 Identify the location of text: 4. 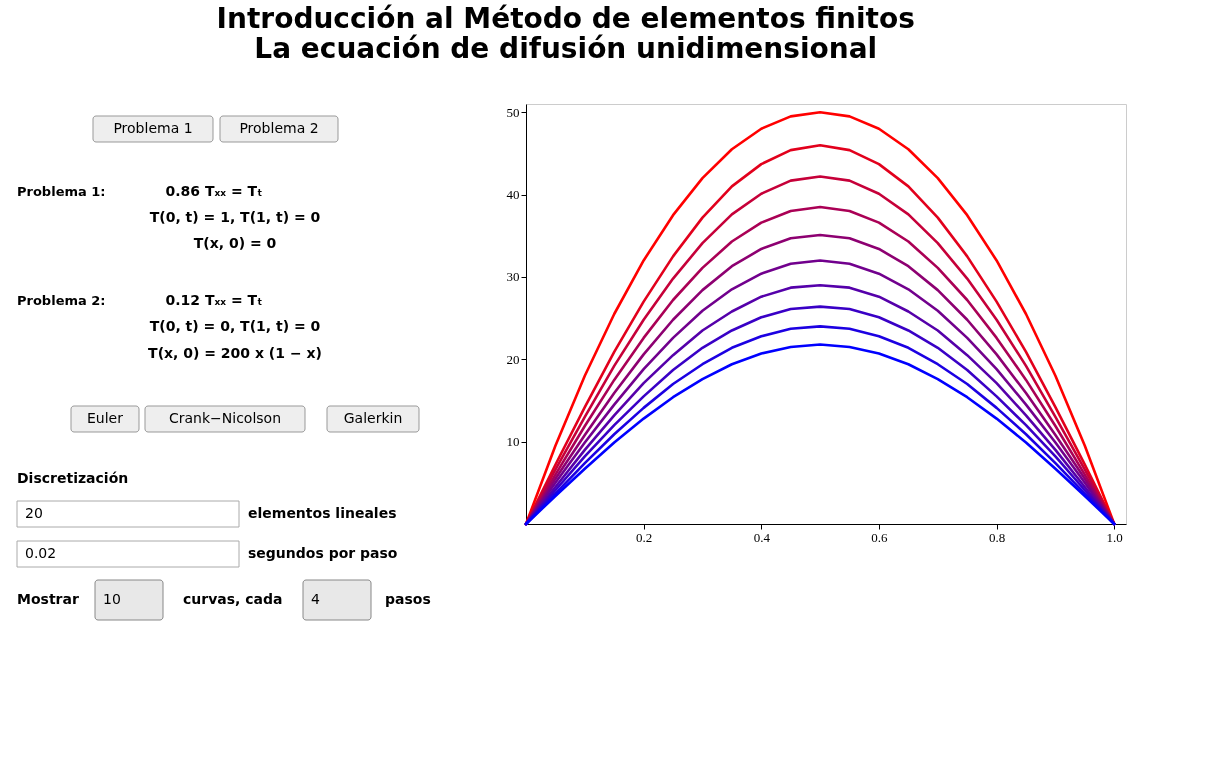
(315, 599).